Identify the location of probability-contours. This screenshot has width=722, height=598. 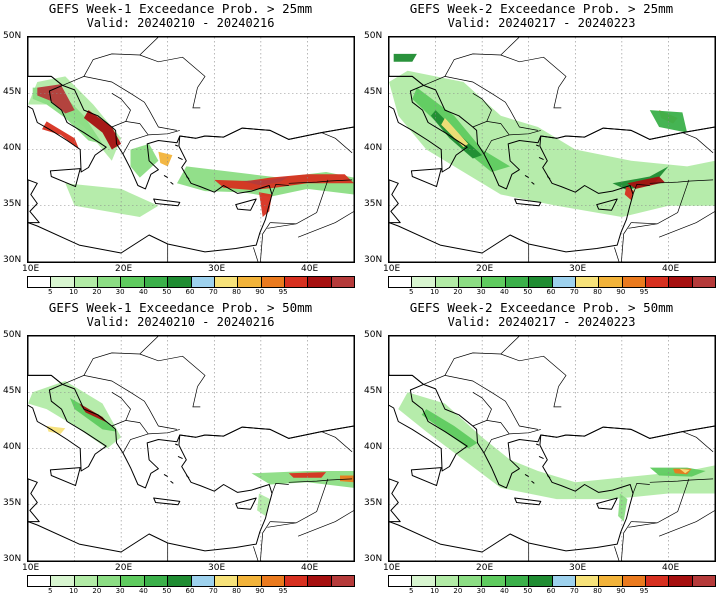
(191, 146).